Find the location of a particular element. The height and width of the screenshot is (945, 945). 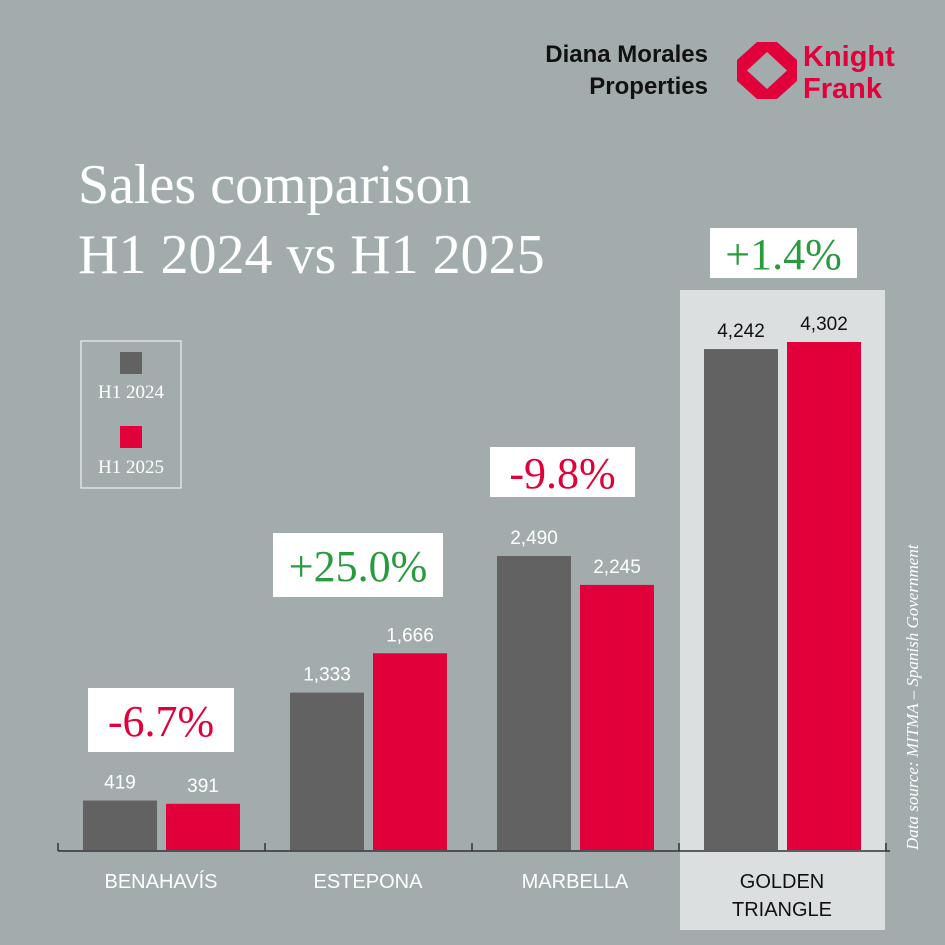

change-label: -6.7% is located at coordinates (161, 721).